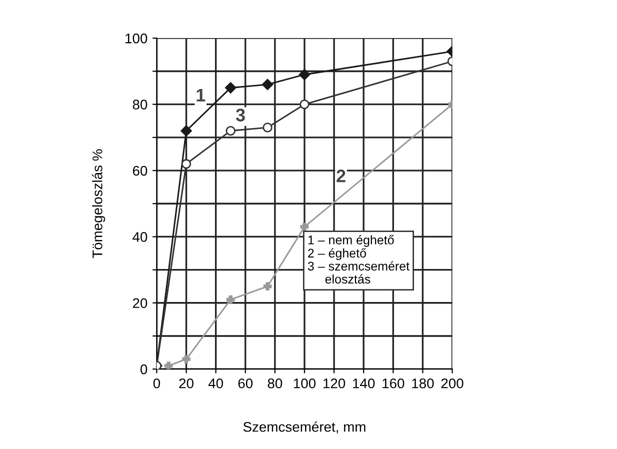 The image size is (617, 449). Describe the element at coordinates (359, 259) in the screenshot. I see `annotation: 1 – nem éghető 2 – éghető 3 – szemcseméret elosztás` at that location.